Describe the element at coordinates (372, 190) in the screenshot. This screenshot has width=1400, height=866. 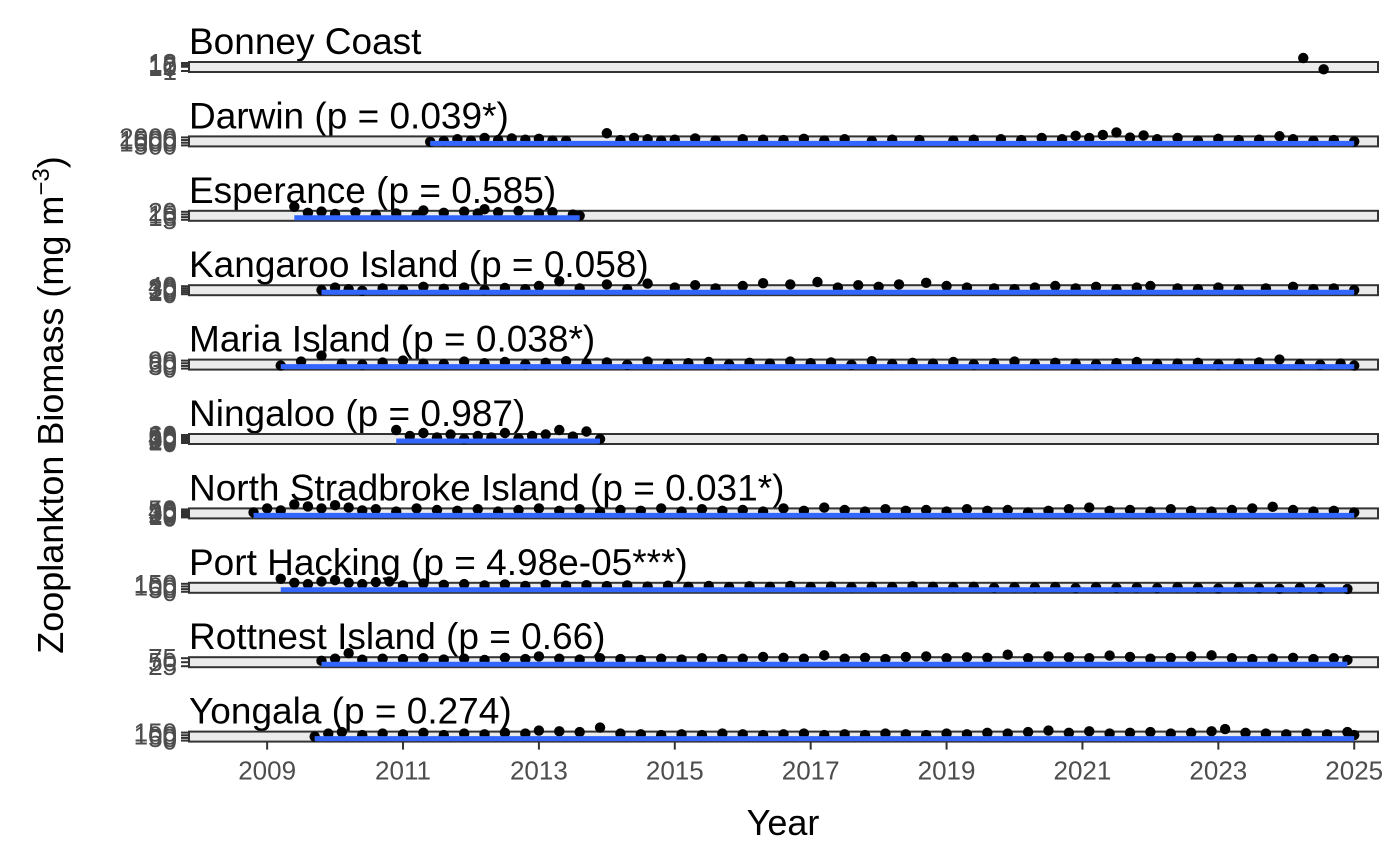
I see `panel-title: Esperance (p = 0.585)` at that location.